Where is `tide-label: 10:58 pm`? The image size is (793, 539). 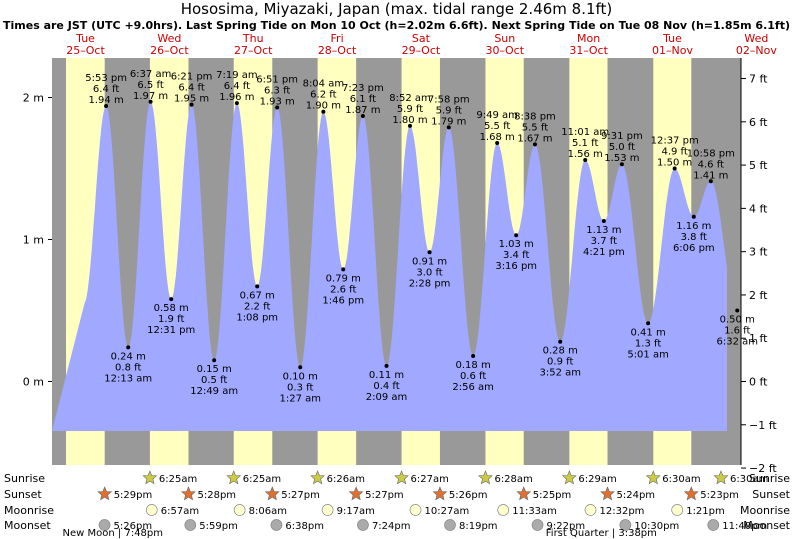 tide-label: 10:58 pm is located at coordinates (711, 153).